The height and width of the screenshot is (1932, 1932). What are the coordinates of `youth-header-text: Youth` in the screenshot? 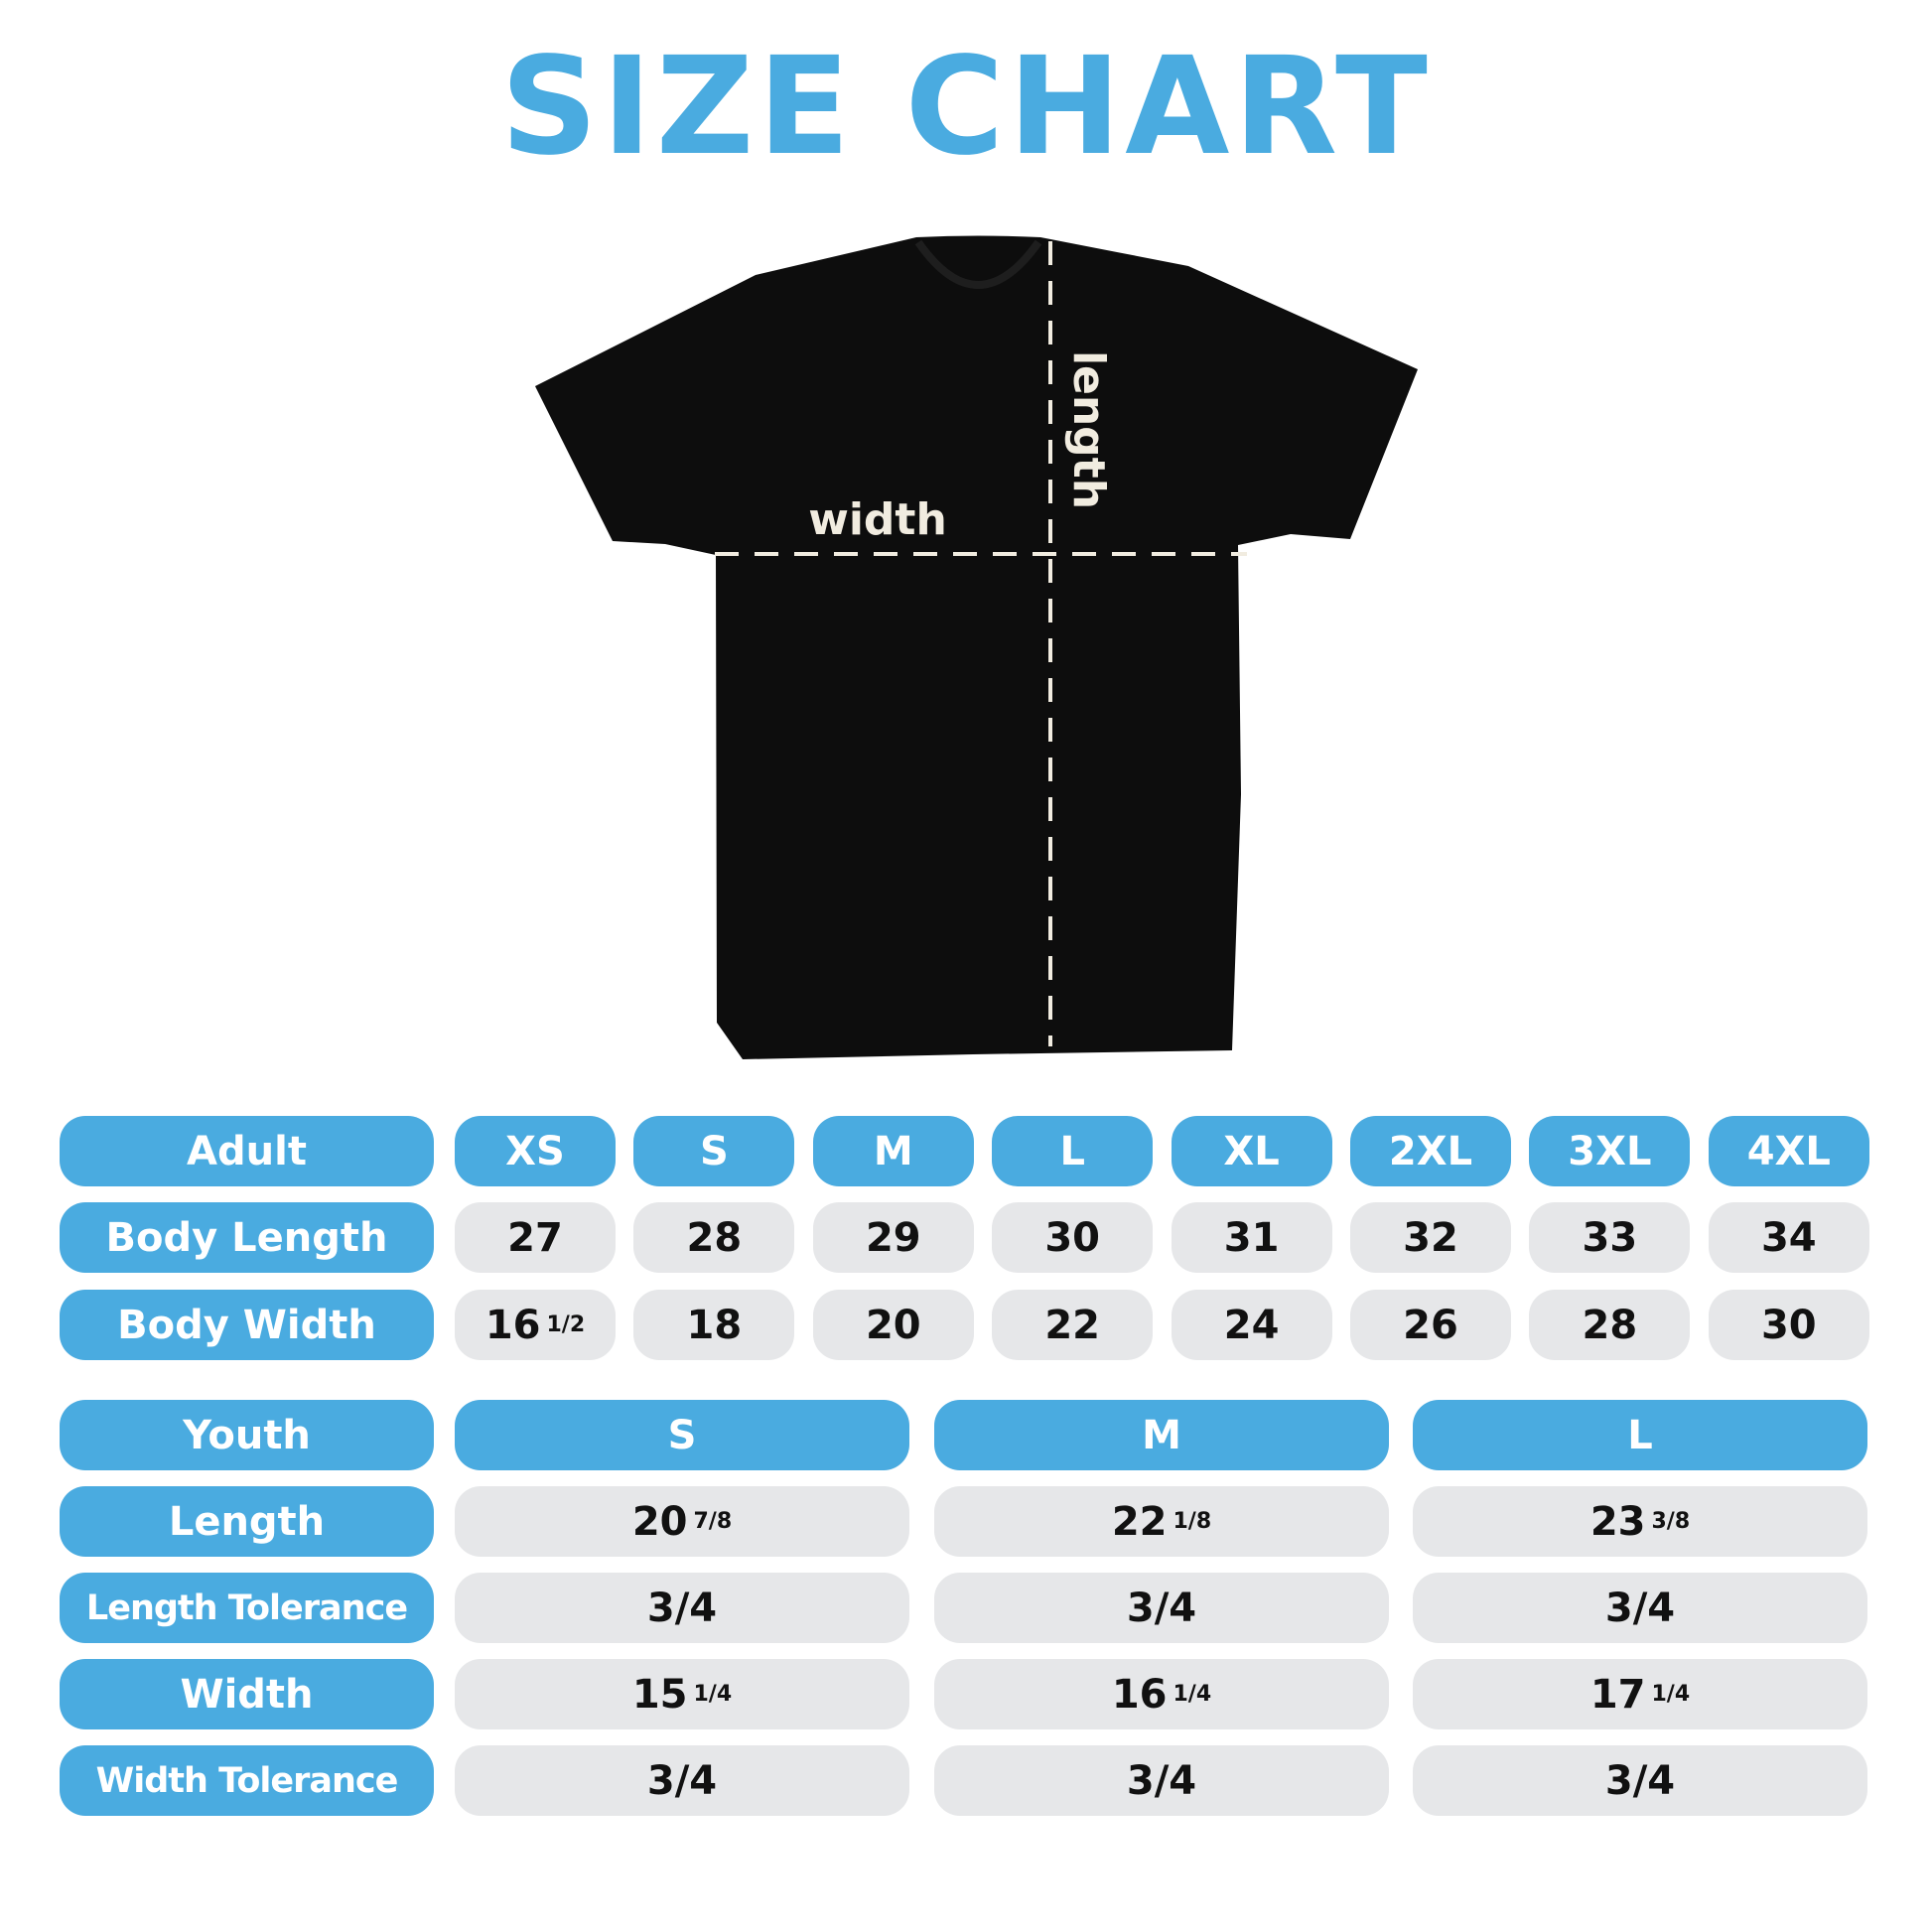 It's located at (247, 1435).